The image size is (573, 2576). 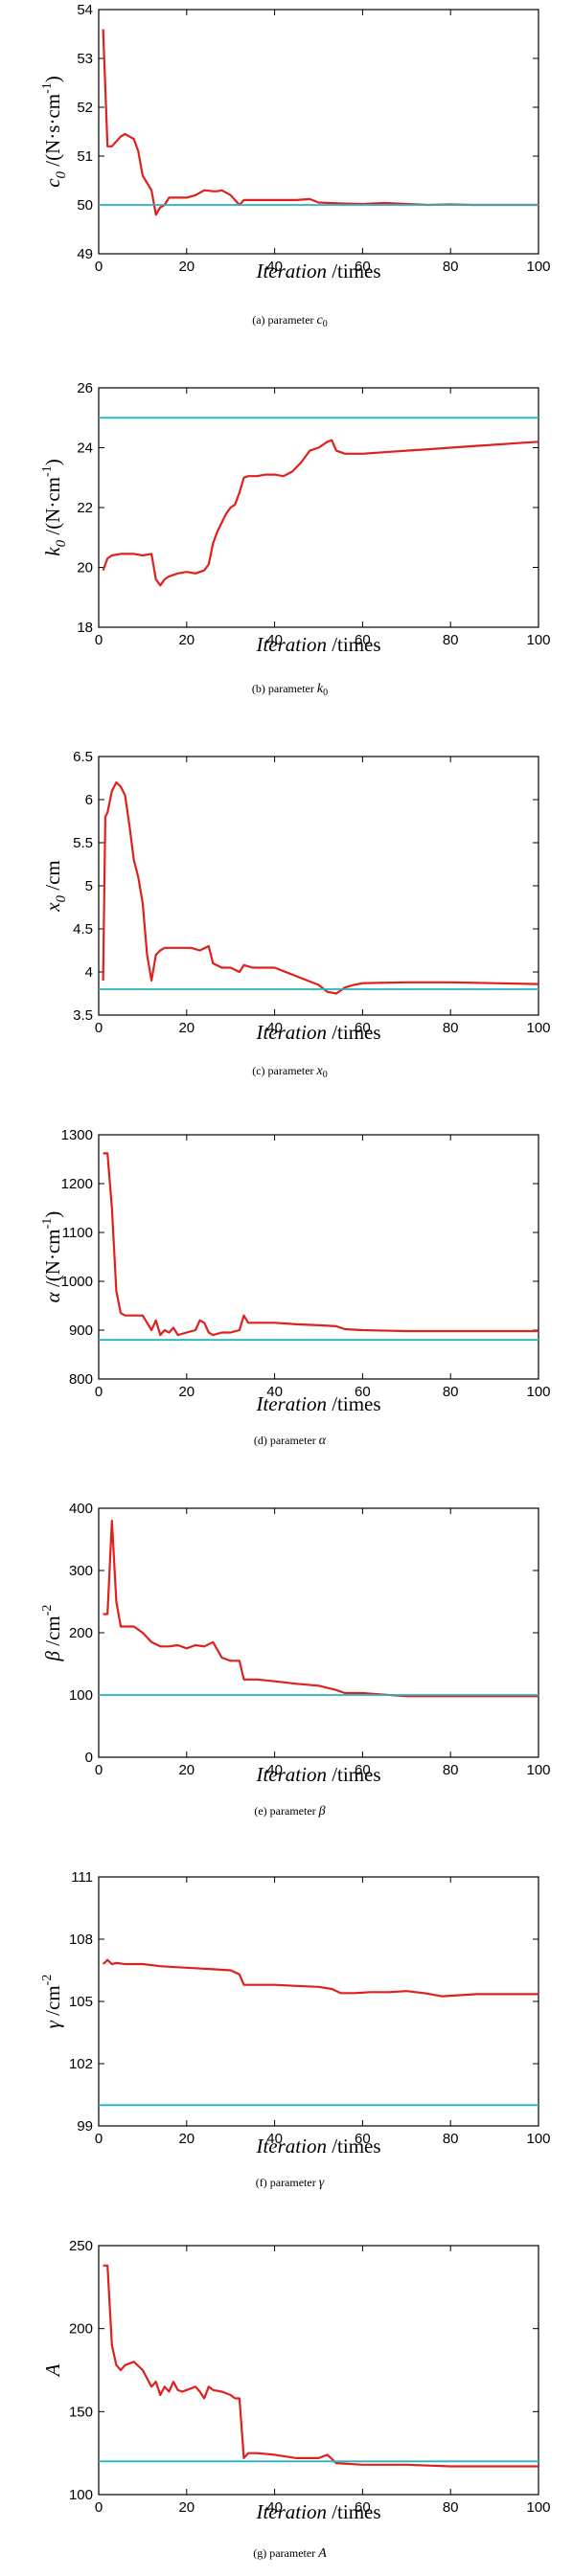 What do you see at coordinates (89, 800) in the screenshot?
I see `y-tick-label: 6` at bounding box center [89, 800].